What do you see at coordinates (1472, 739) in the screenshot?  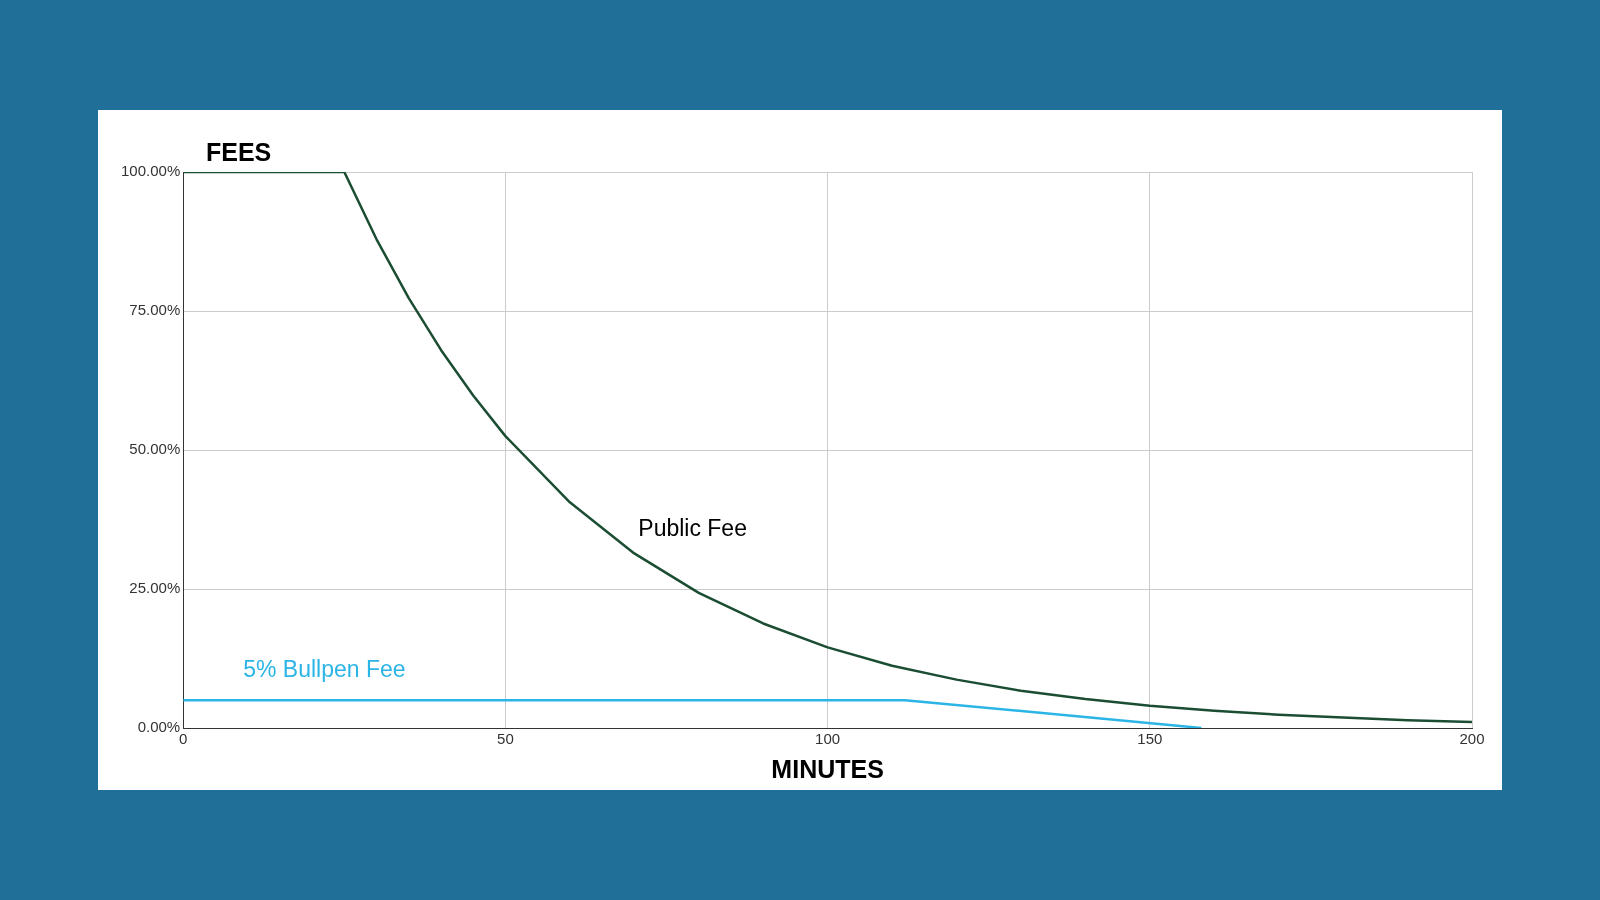 I see `x-tick-label: 200` at bounding box center [1472, 739].